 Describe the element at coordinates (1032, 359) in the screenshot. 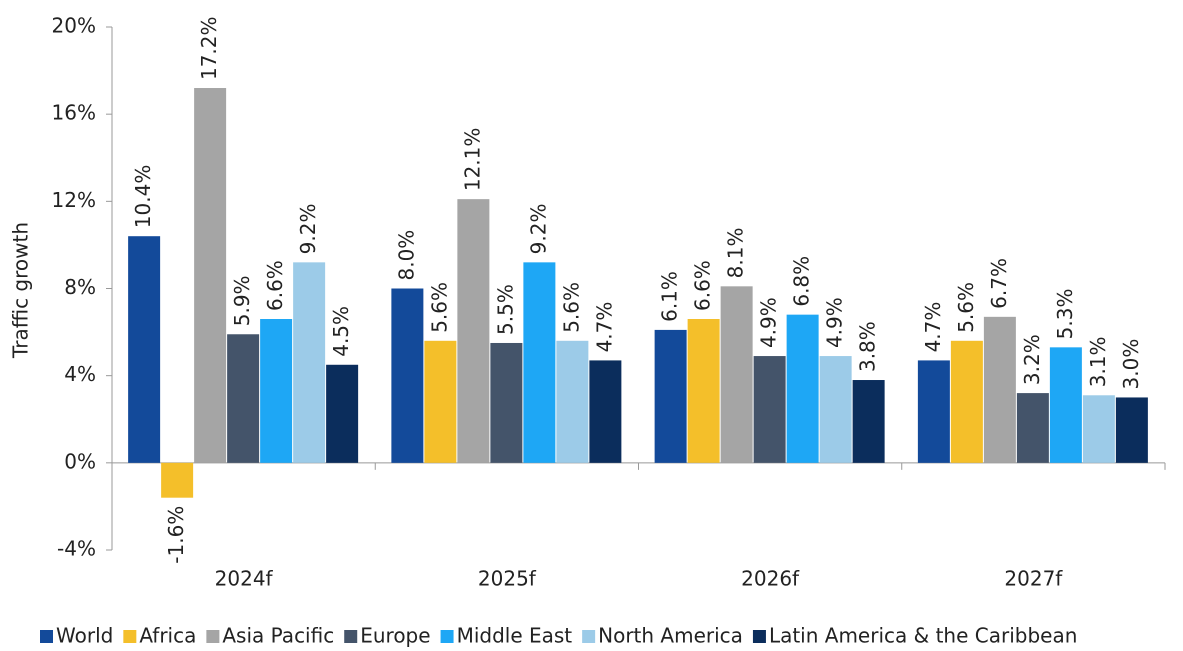

I see `data-label: 3.2%` at that location.